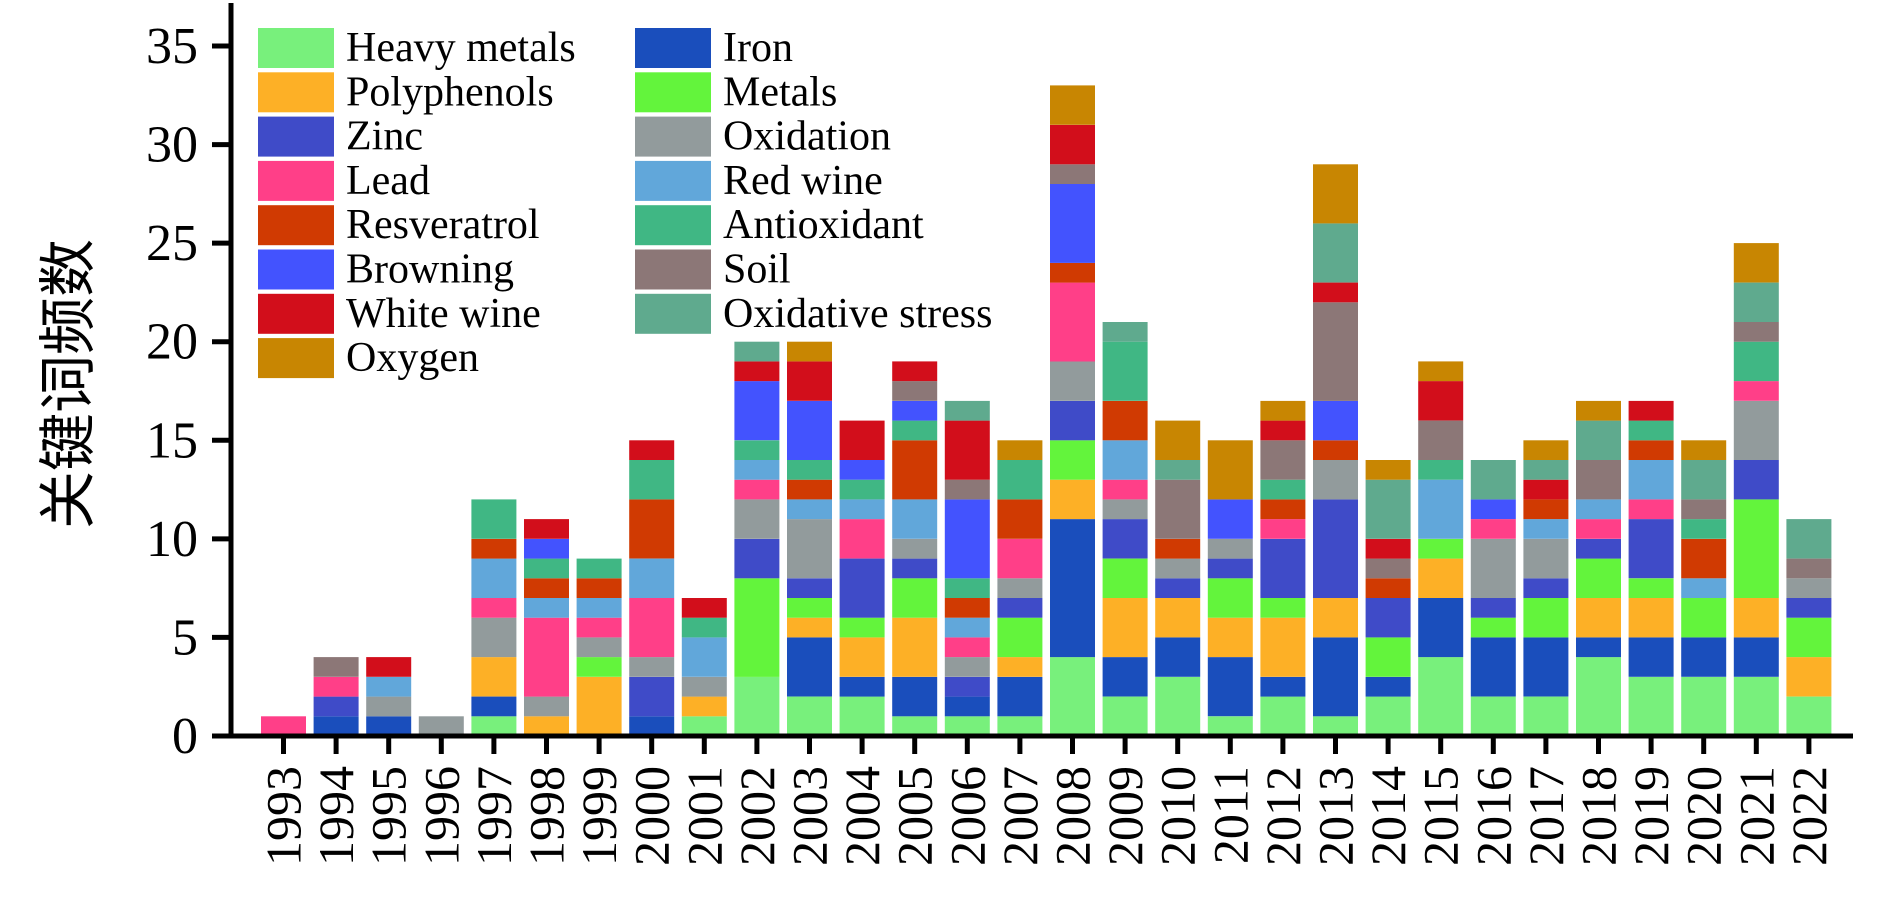 The height and width of the screenshot is (899, 1890). Describe the element at coordinates (389, 686) in the screenshot. I see `bar-segment-1995-red-wine` at that location.